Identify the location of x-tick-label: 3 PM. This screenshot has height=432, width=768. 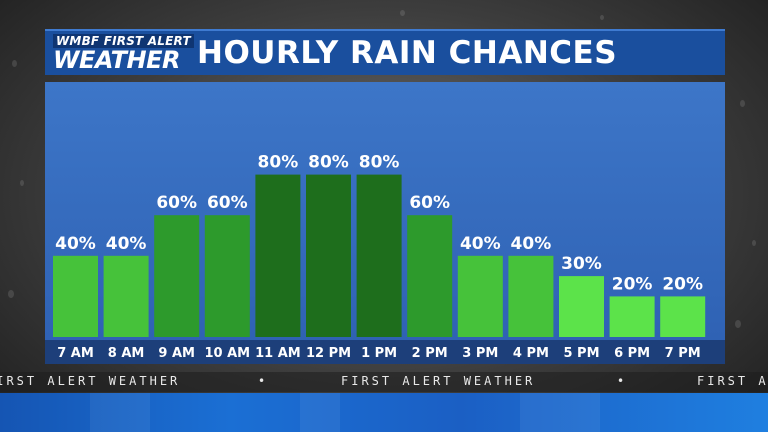
(480, 353).